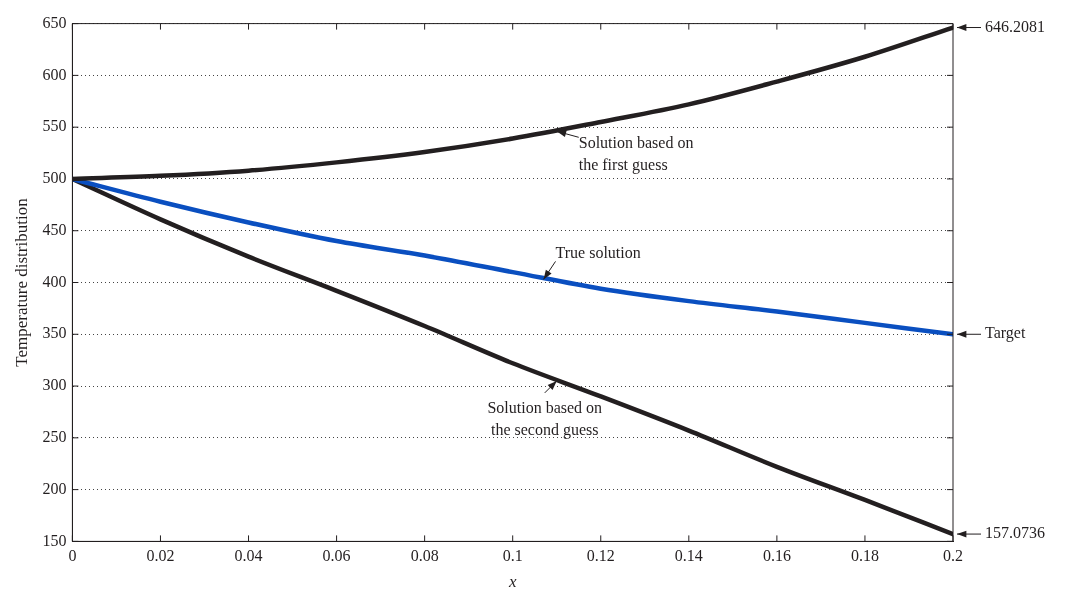 This screenshot has height=601, width=1067. Describe the element at coordinates (72, 556) in the screenshot. I see `x-tick-label: 0` at that location.